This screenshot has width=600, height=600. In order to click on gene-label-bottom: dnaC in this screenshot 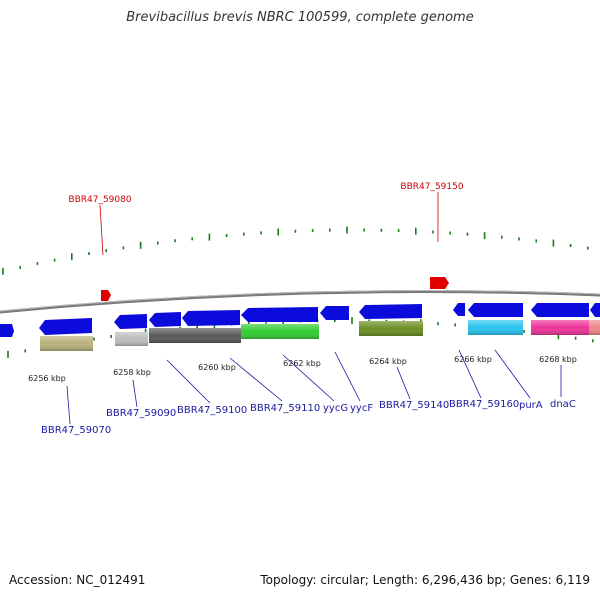, I will do `click(563, 404)`.